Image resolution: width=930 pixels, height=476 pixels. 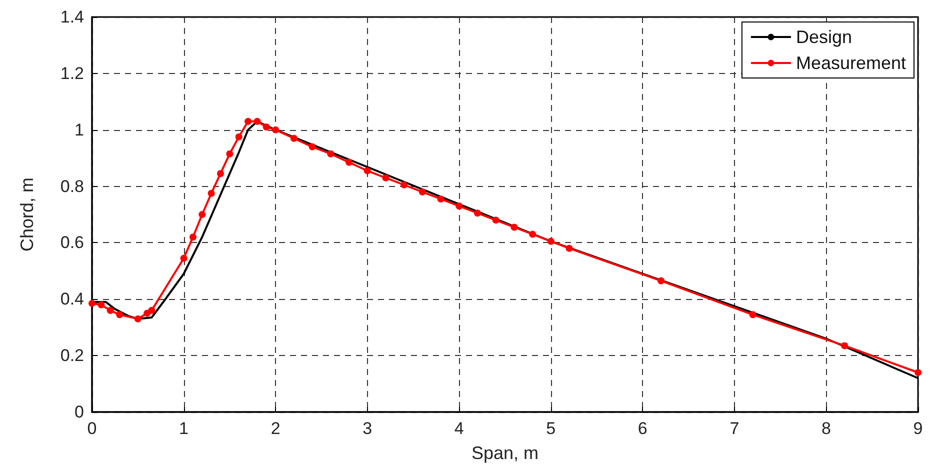 I want to click on y-tick-label: 0.8, so click(x=72, y=186).